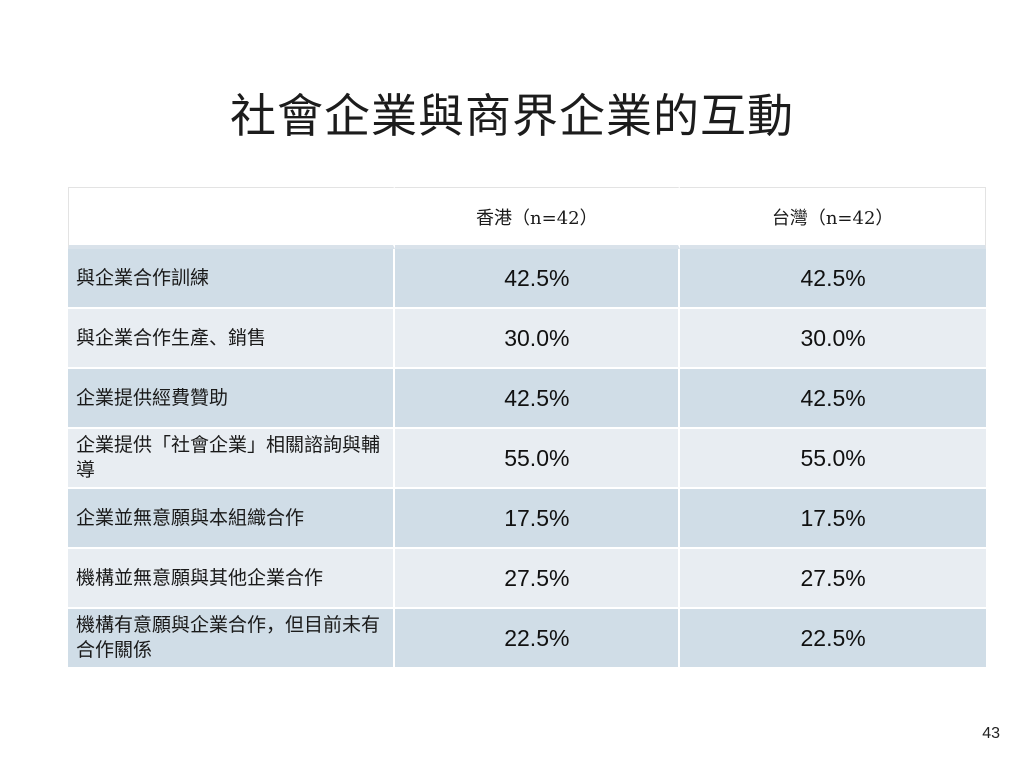 The height and width of the screenshot is (768, 1024). I want to click on table-header-row: 香港（n=42） 台灣（n=42）, so click(527, 218).